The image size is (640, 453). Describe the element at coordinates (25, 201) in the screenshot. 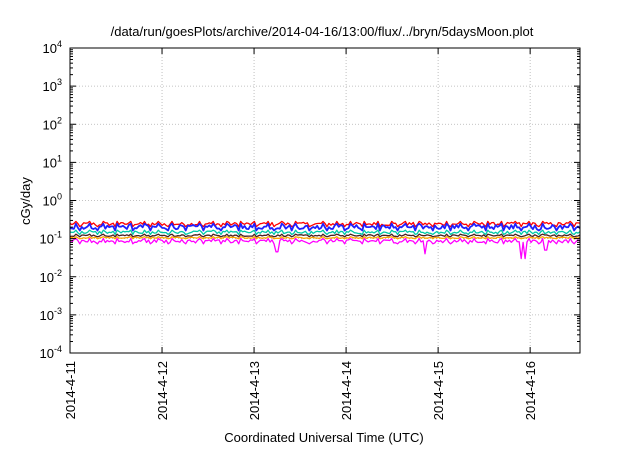

I see `y-axis-label: cGy/day` at that location.